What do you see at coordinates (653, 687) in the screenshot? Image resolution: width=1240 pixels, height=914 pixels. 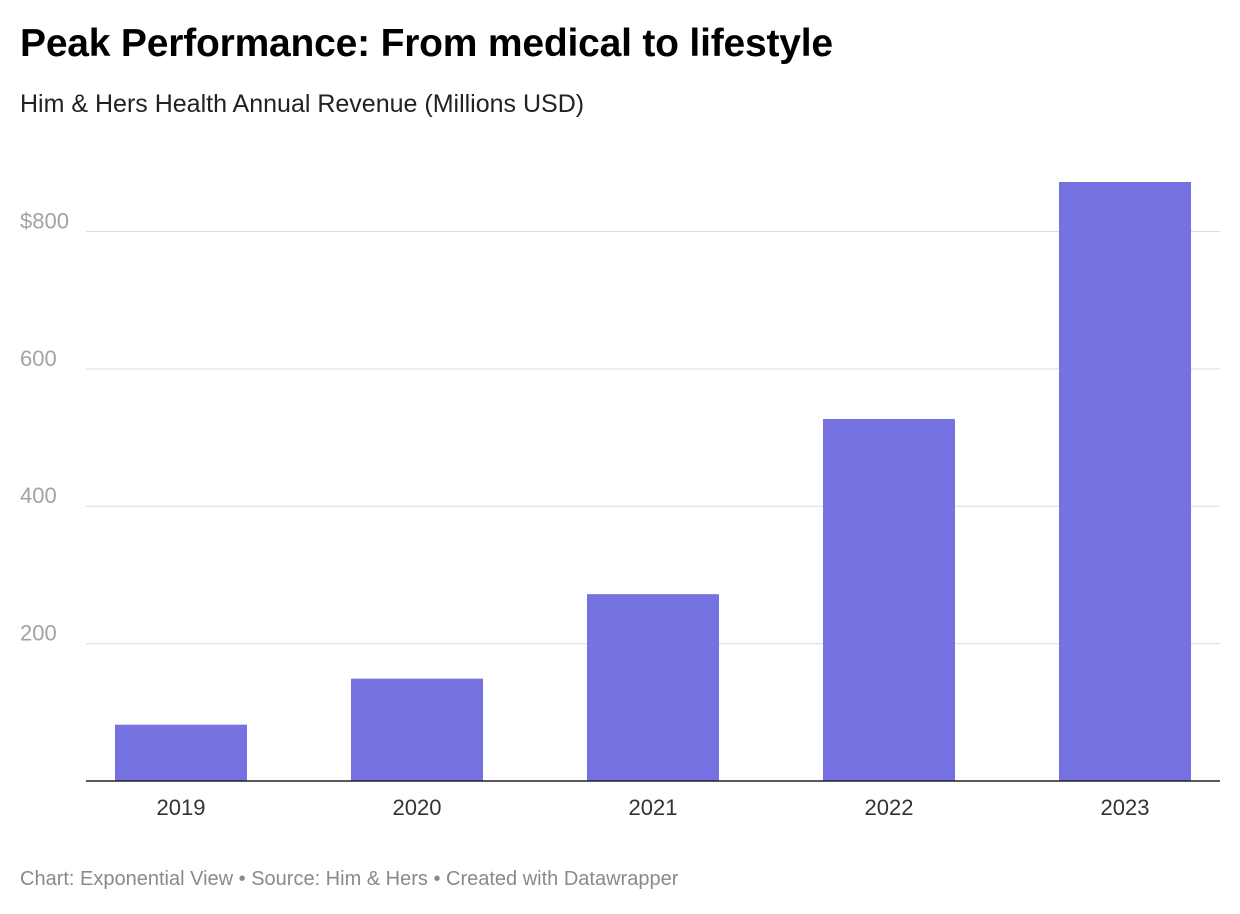 I see `bar-2021` at bounding box center [653, 687].